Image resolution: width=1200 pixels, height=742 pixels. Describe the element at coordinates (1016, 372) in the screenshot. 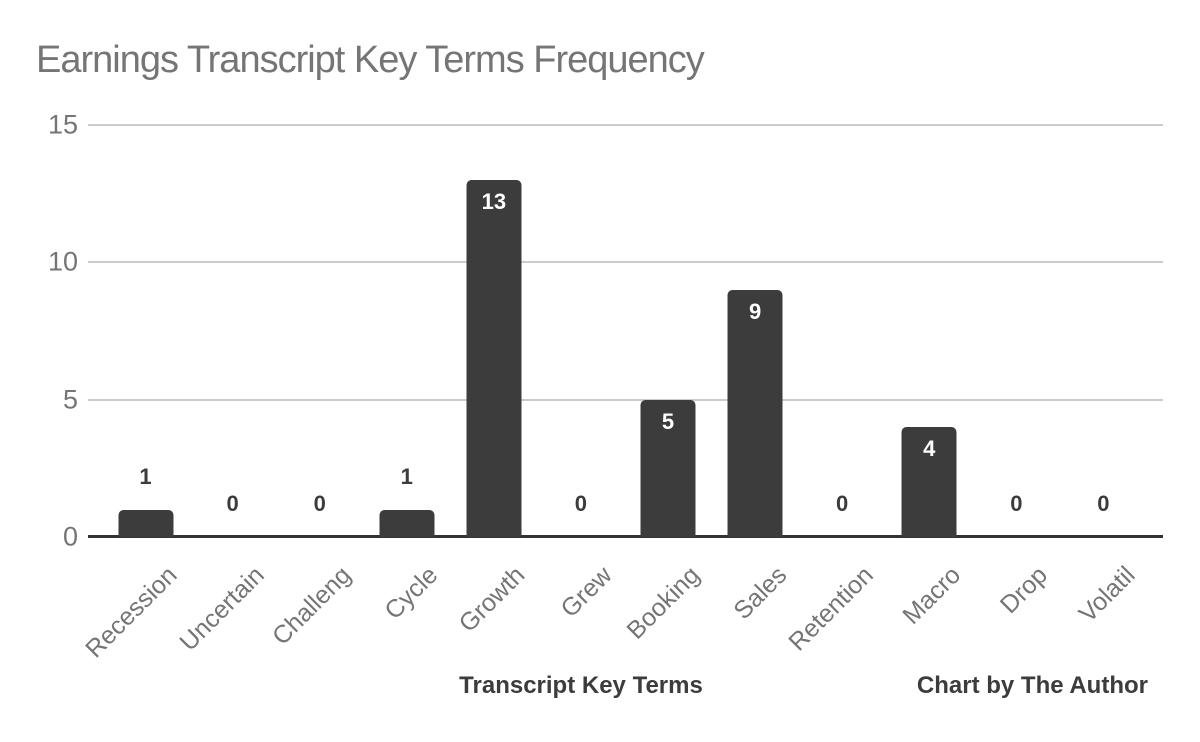

I see `bar-column: 0 Drop` at that location.